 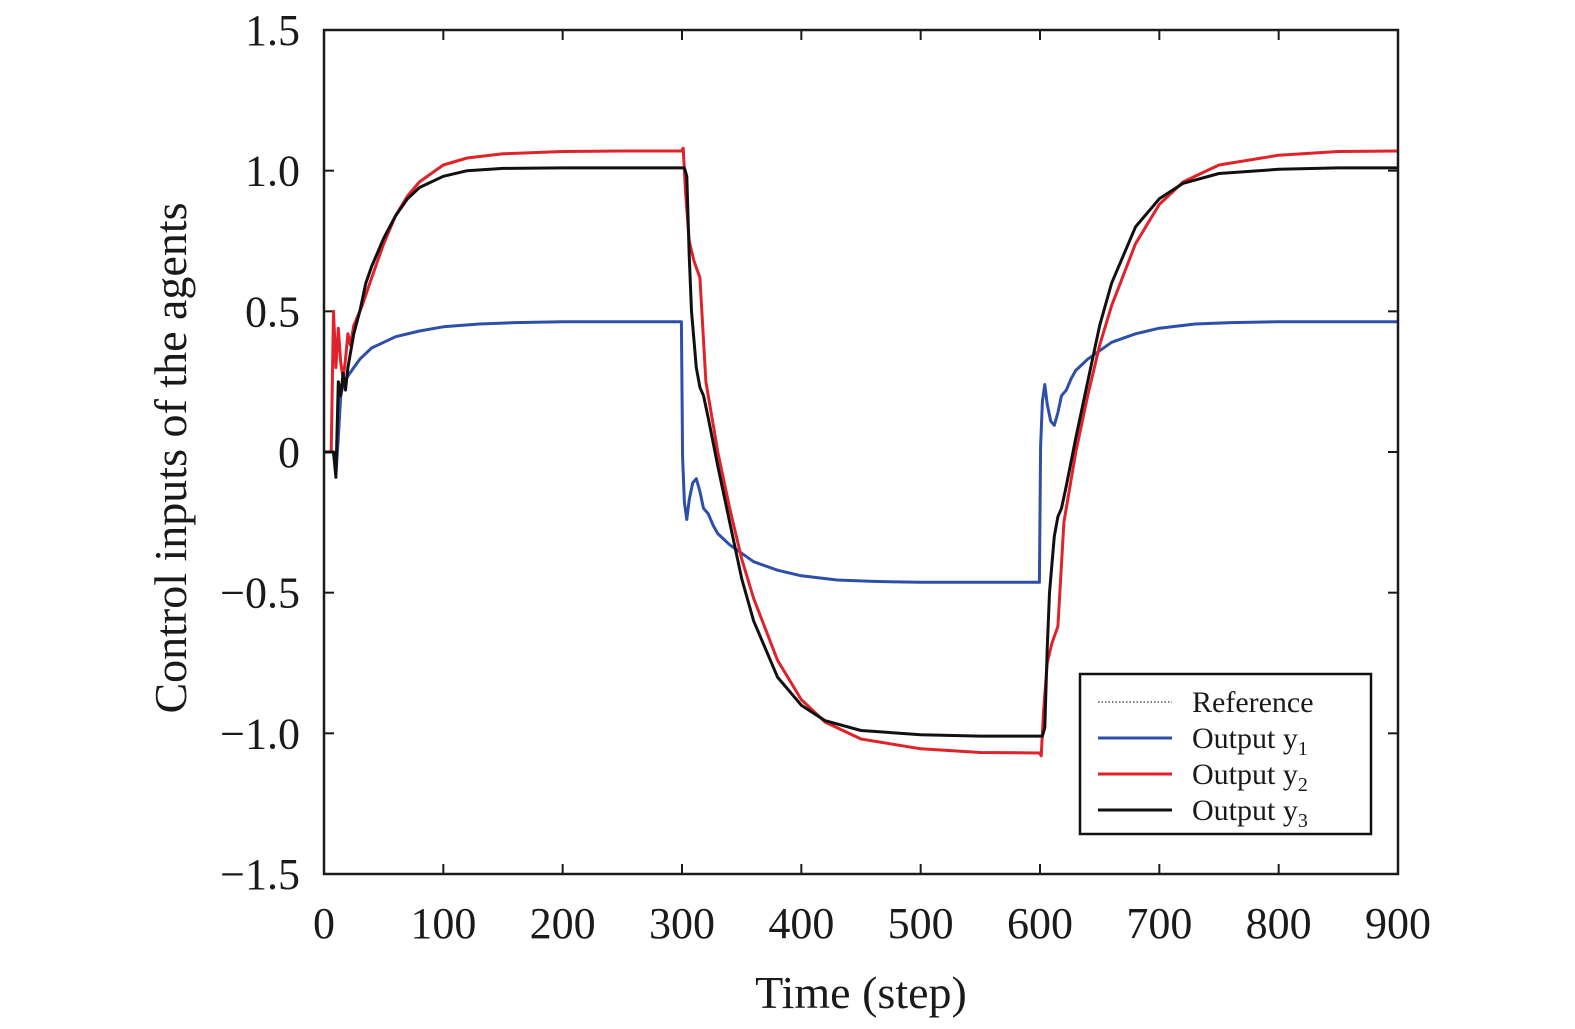 I want to click on legend-label: Output y1, so click(x=1250, y=741).